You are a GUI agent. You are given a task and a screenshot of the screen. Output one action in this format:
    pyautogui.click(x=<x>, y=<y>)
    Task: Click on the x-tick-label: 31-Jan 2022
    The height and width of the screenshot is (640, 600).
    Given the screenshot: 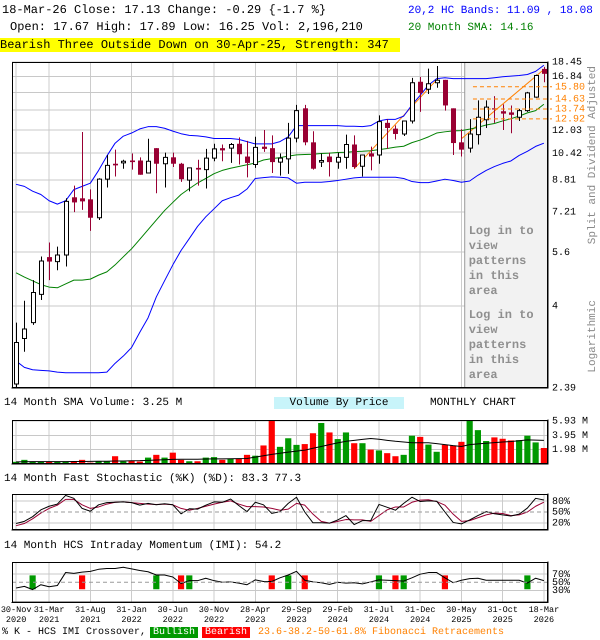 What is the action you would take?
    pyautogui.click(x=131, y=615)
    